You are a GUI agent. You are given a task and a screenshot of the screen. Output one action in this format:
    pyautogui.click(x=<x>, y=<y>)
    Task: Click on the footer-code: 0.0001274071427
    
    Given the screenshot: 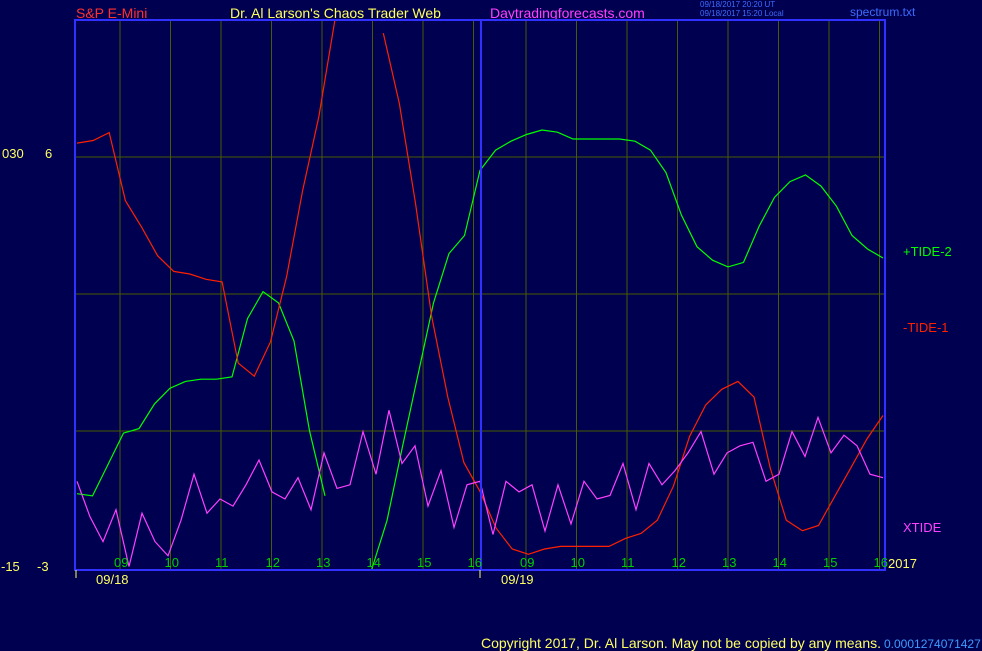 What is the action you would take?
    pyautogui.click(x=932, y=644)
    